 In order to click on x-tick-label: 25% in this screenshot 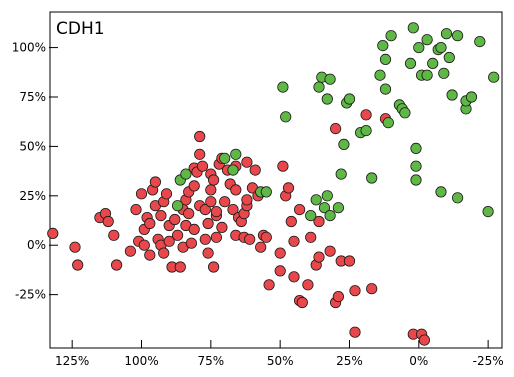, I will do `click(349, 361)`.